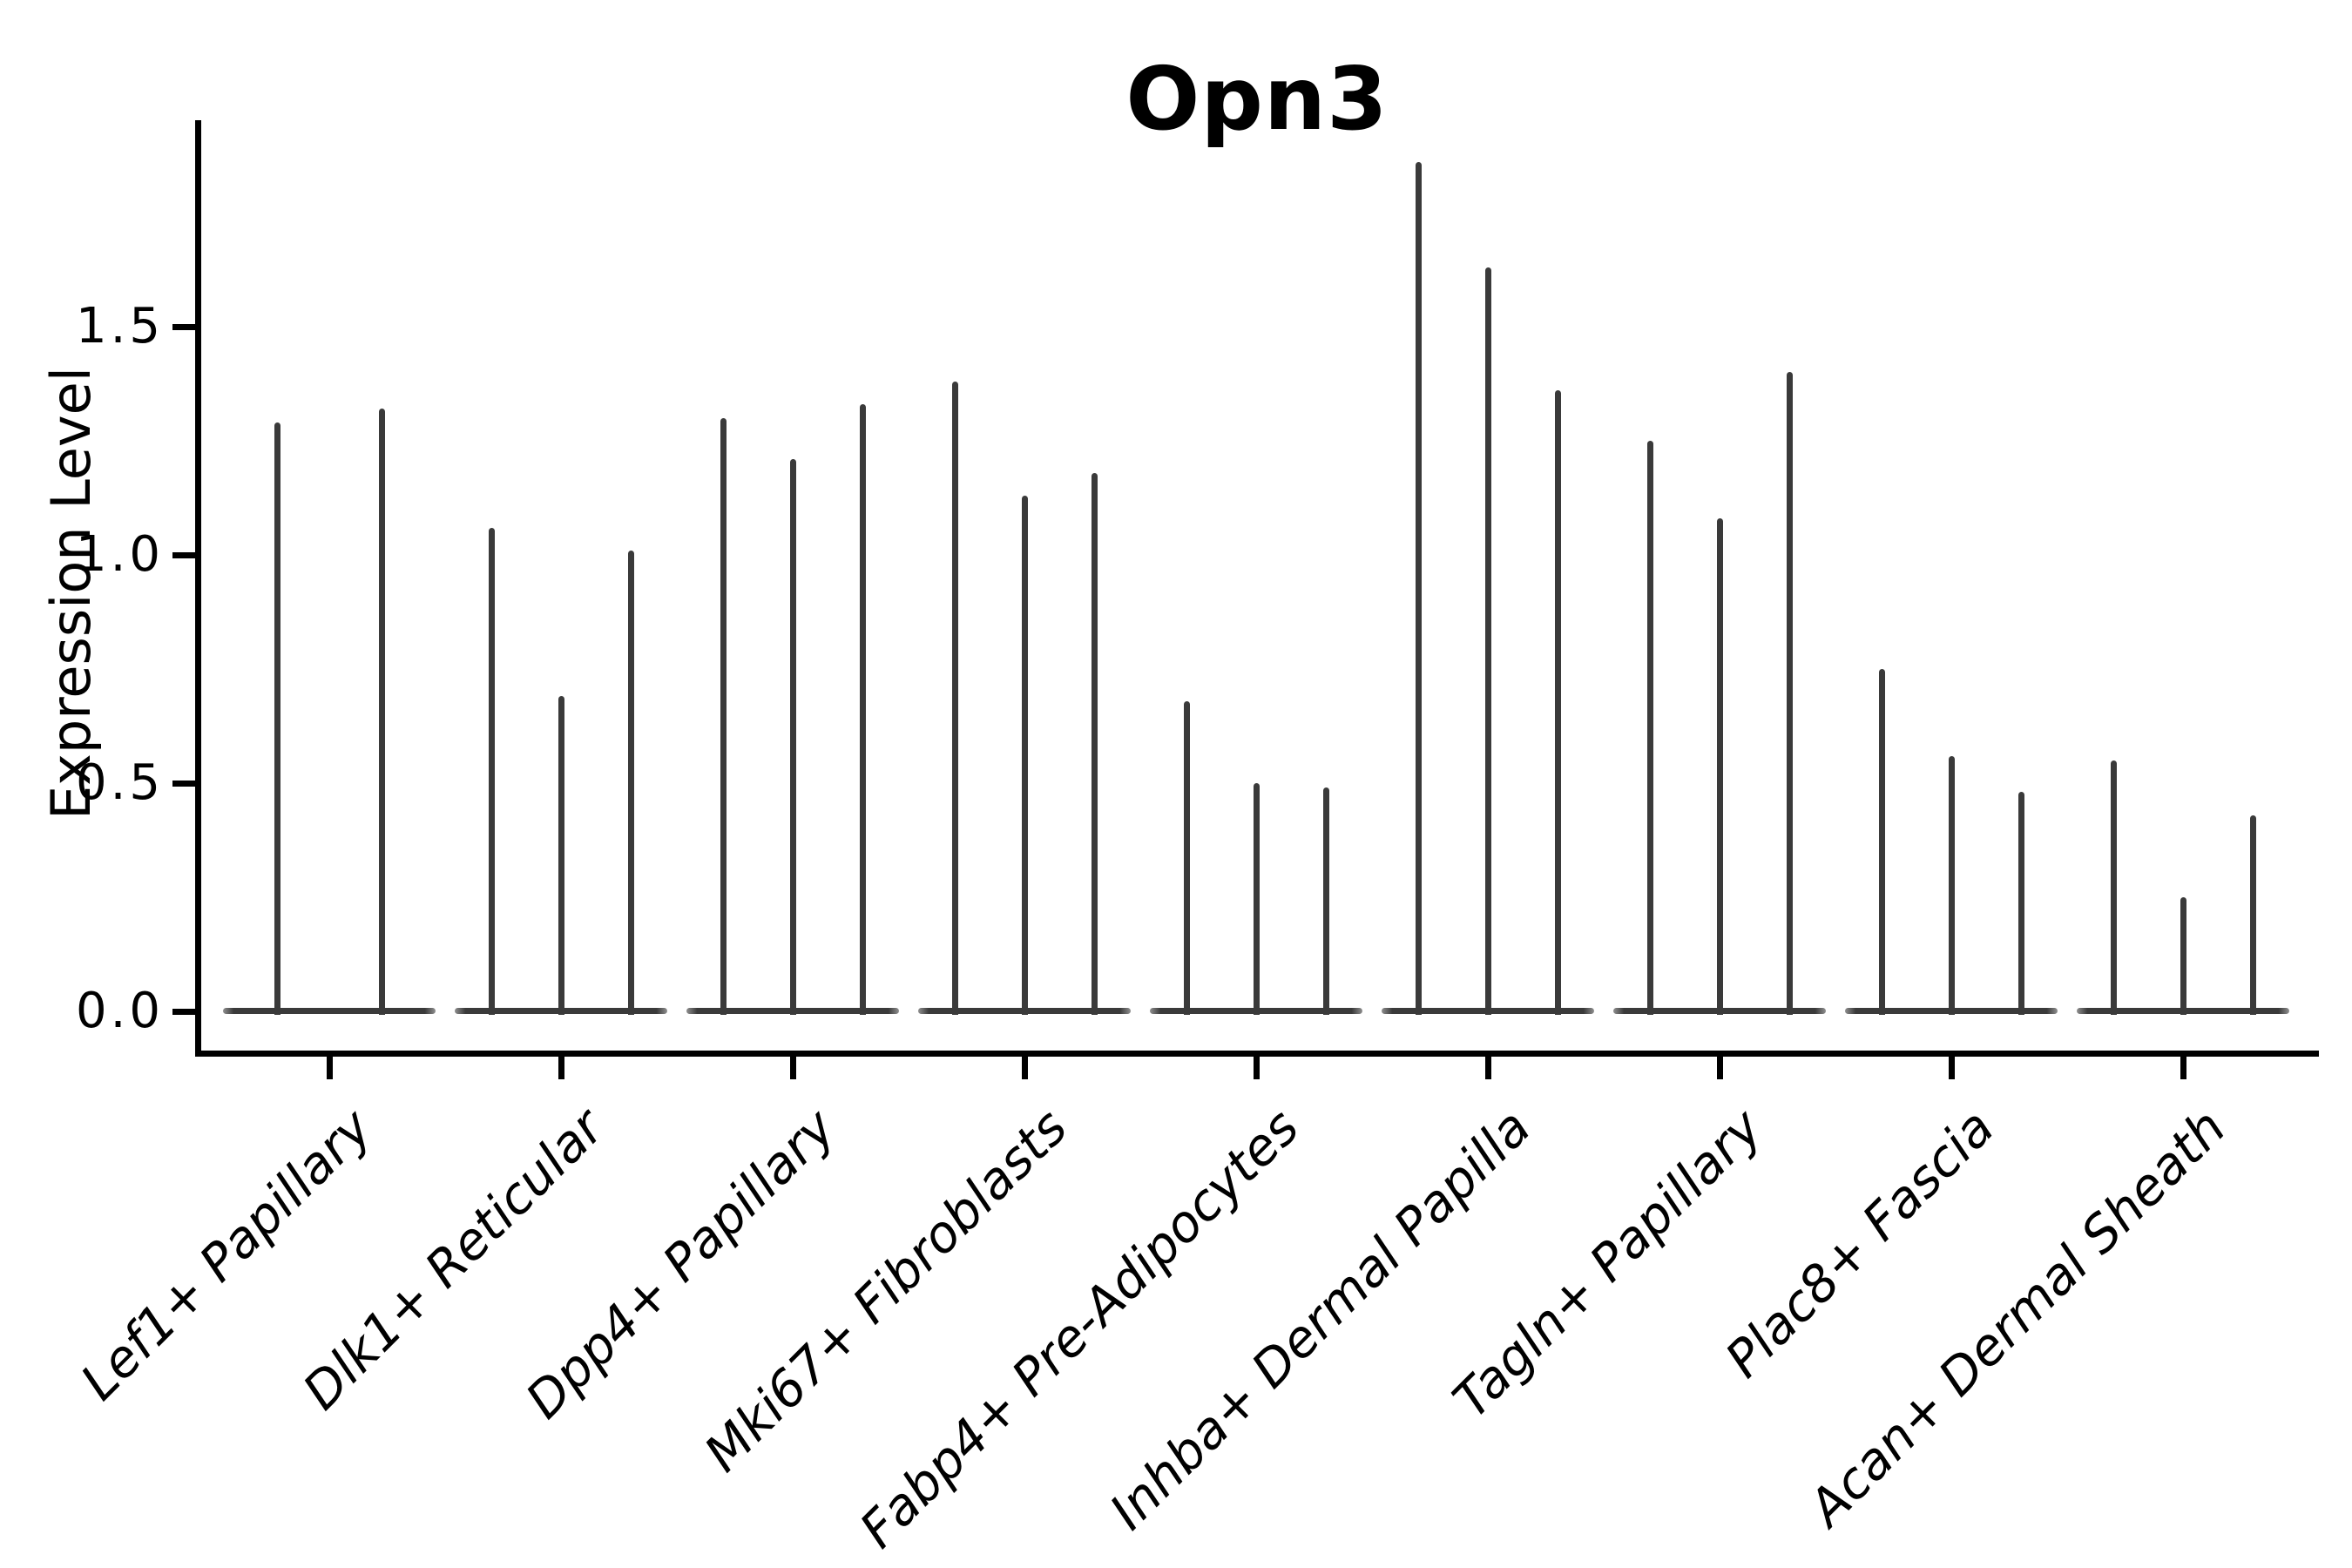 This screenshot has height=1568, width=2352. I want to click on y-axis-spine, so click(198, 588).